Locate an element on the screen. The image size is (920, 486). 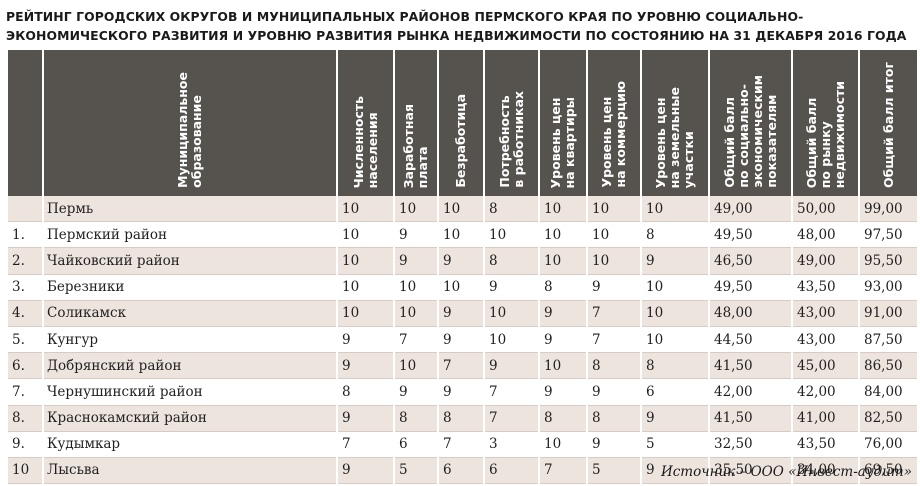
rank-cell: 6. is located at coordinates (25, 366).